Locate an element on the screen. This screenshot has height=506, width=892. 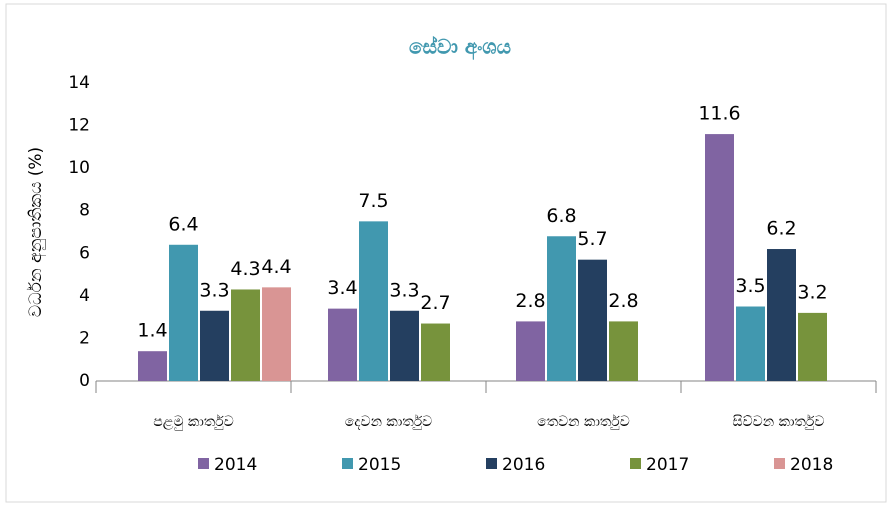
value-label: 6.4 is located at coordinates (183, 224).